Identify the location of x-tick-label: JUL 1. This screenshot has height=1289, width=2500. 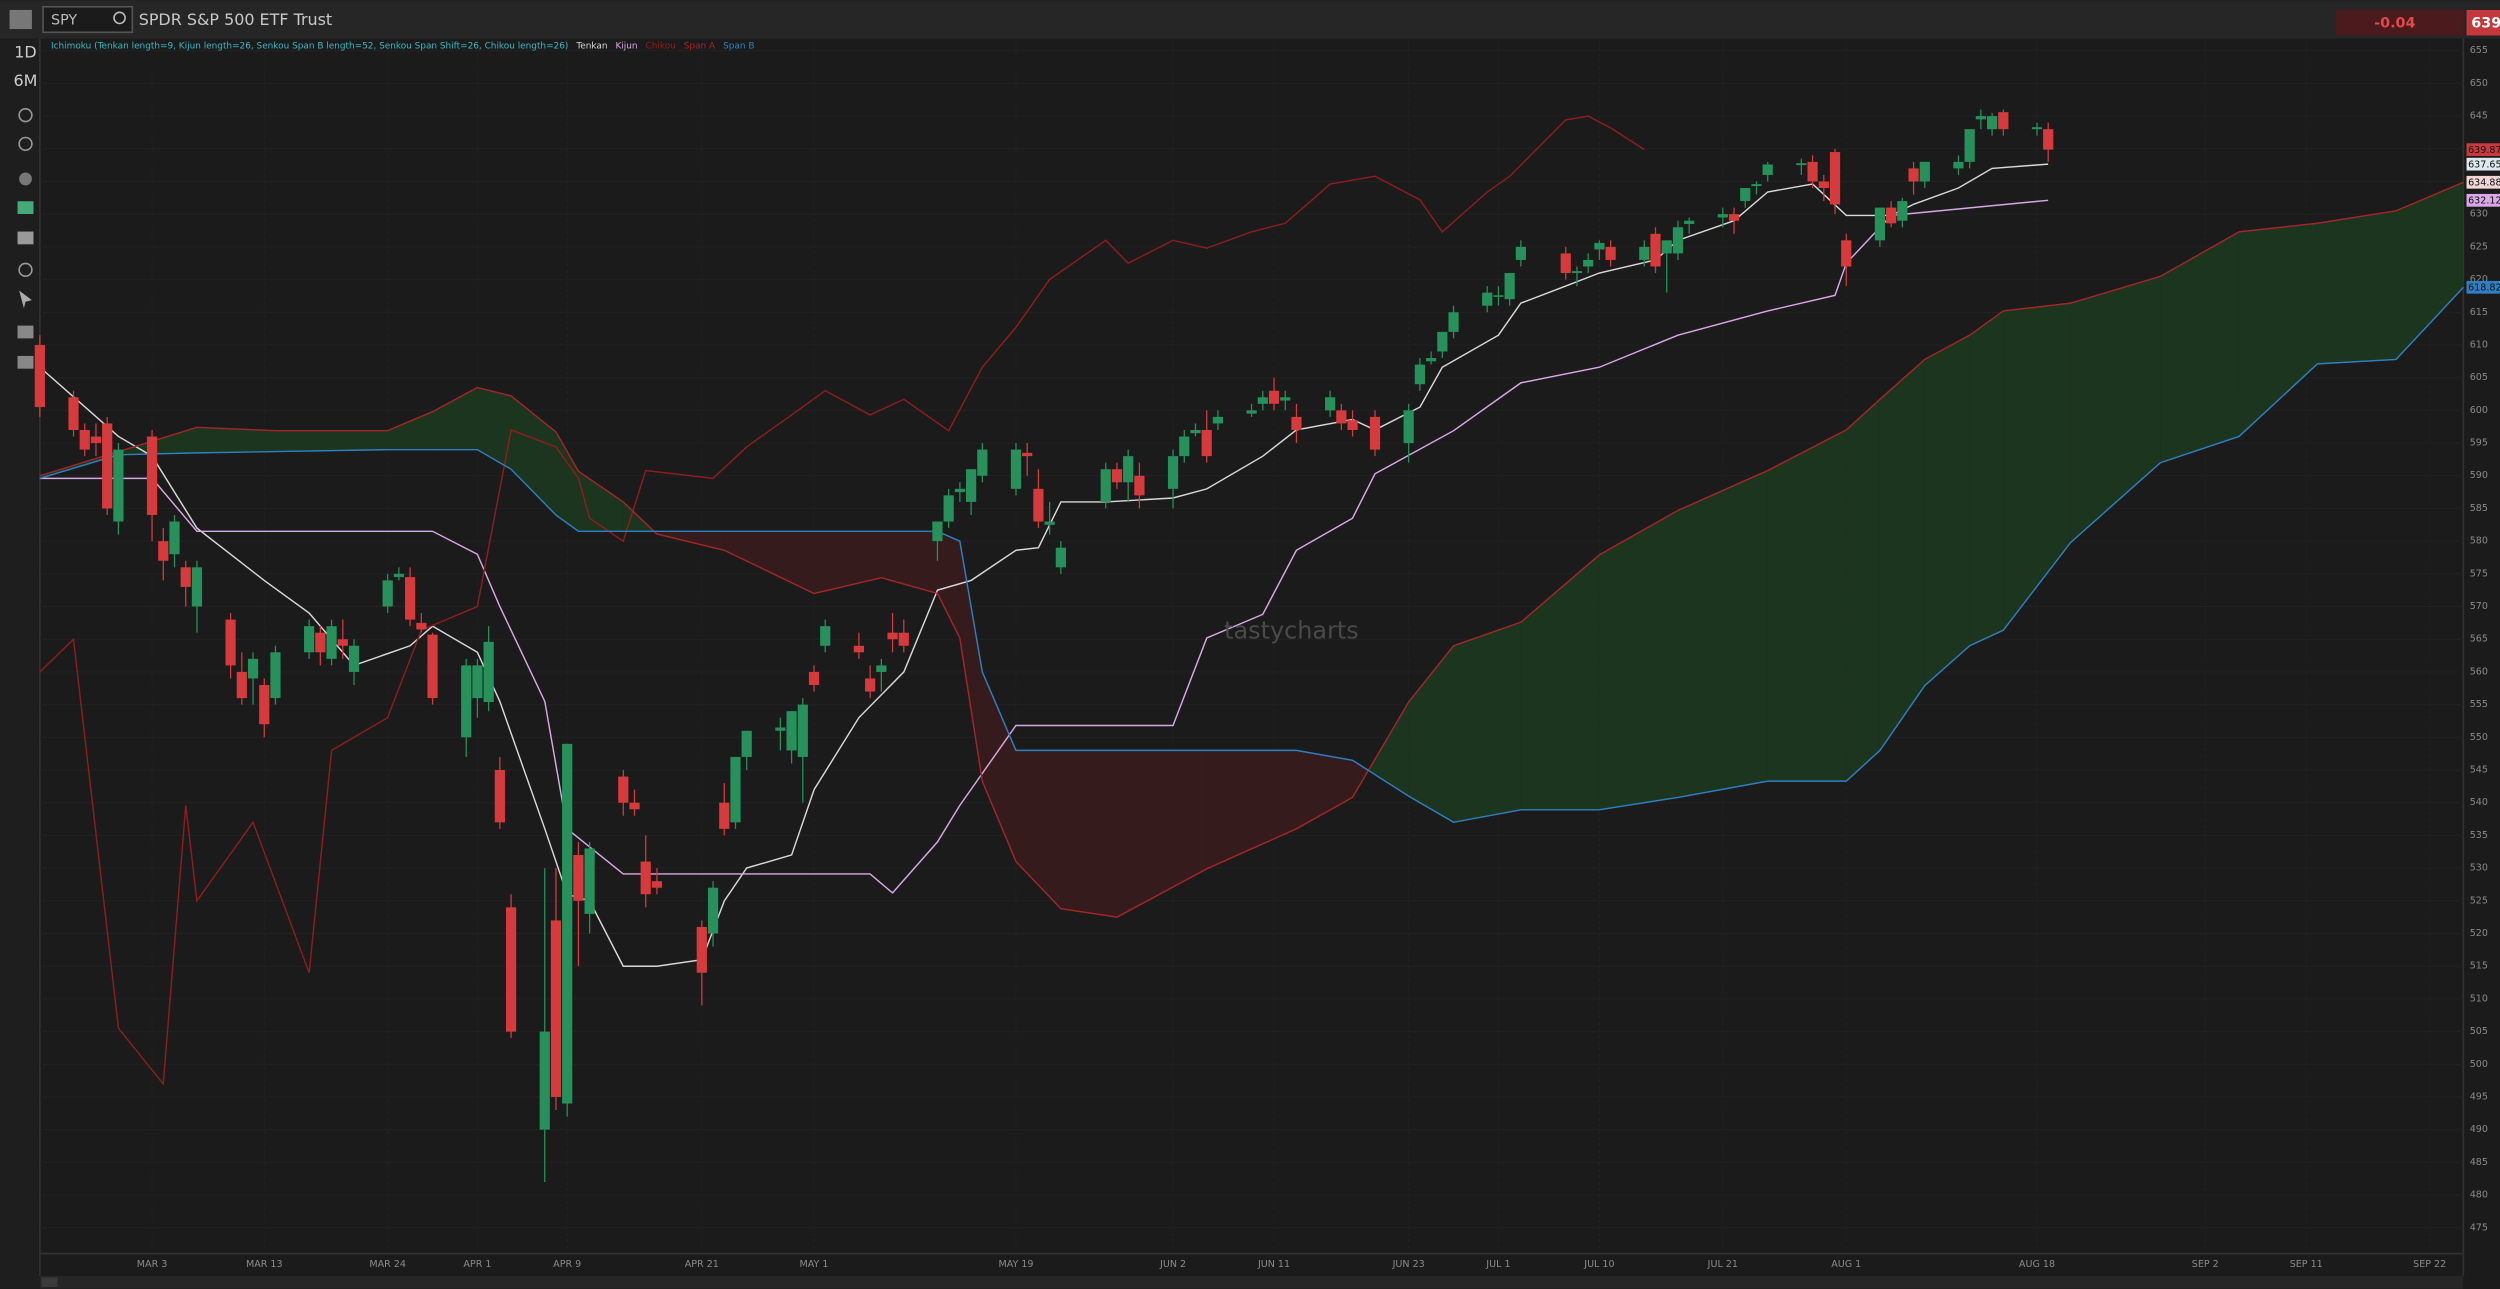
(1497, 1264).